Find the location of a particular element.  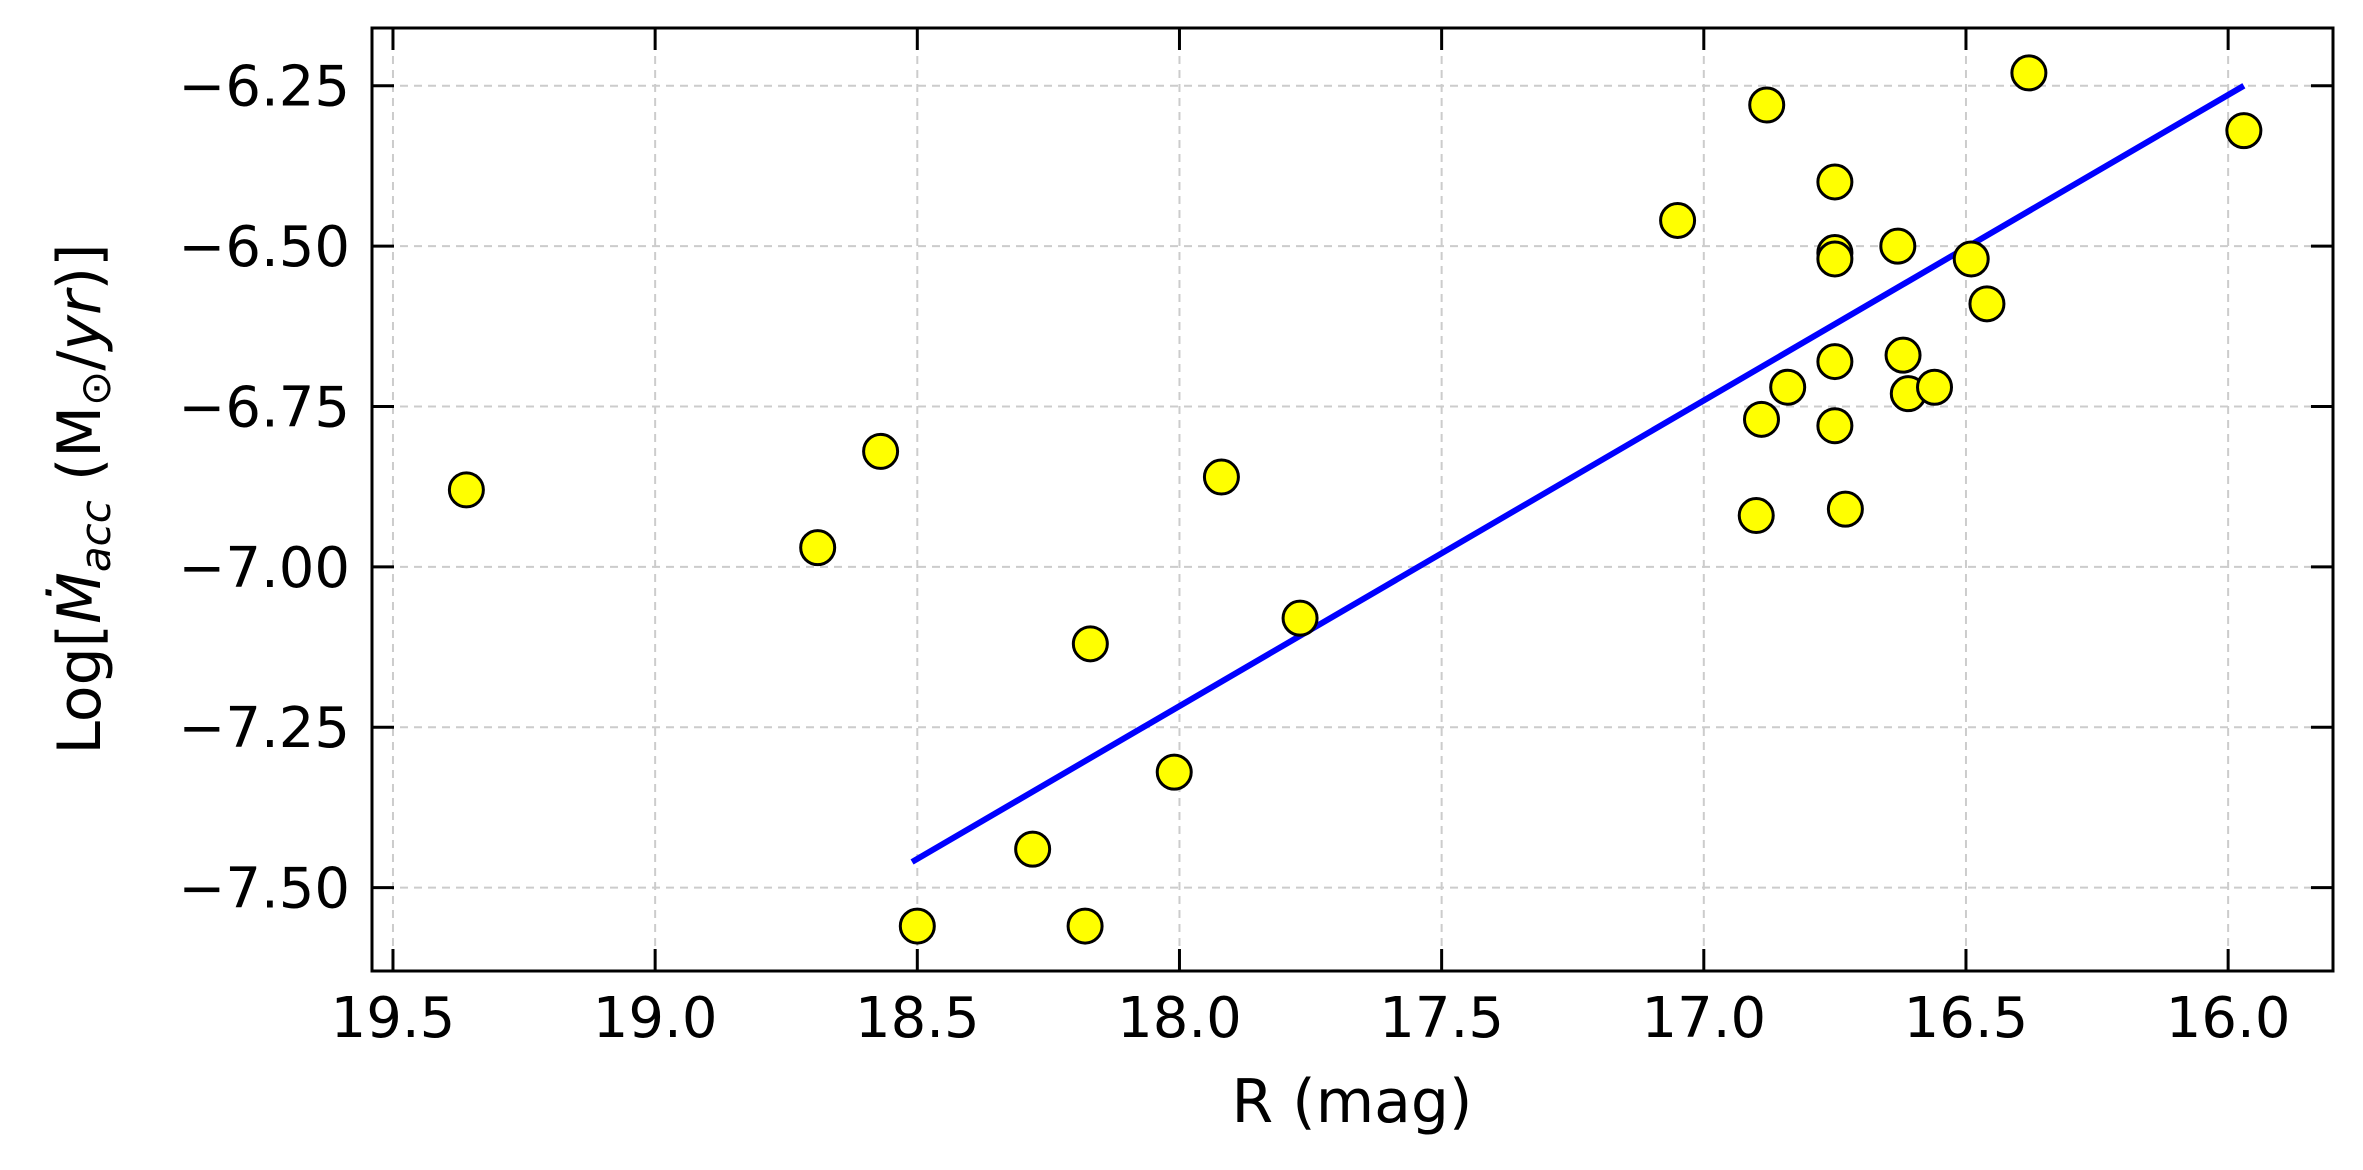

x-tick-label: 18.0 is located at coordinates (1179, 1018).